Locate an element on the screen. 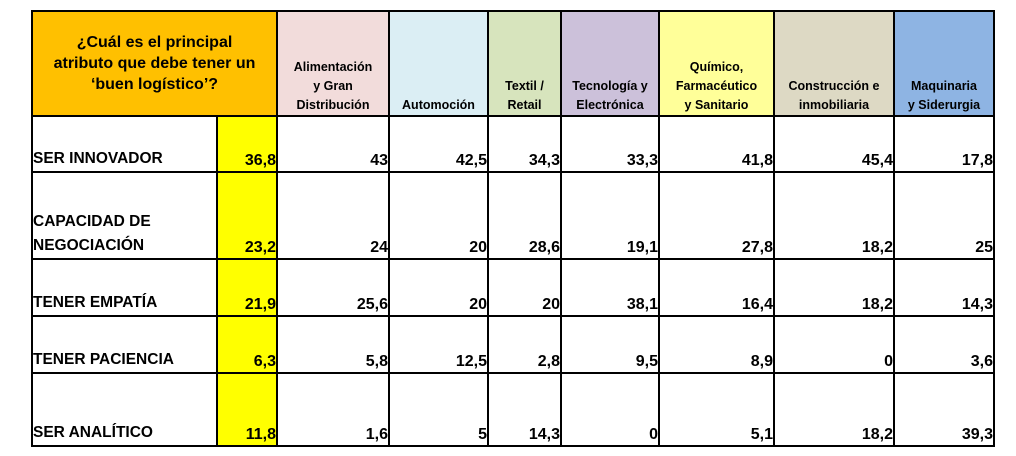  value-cell: 9,5 is located at coordinates (610, 344).